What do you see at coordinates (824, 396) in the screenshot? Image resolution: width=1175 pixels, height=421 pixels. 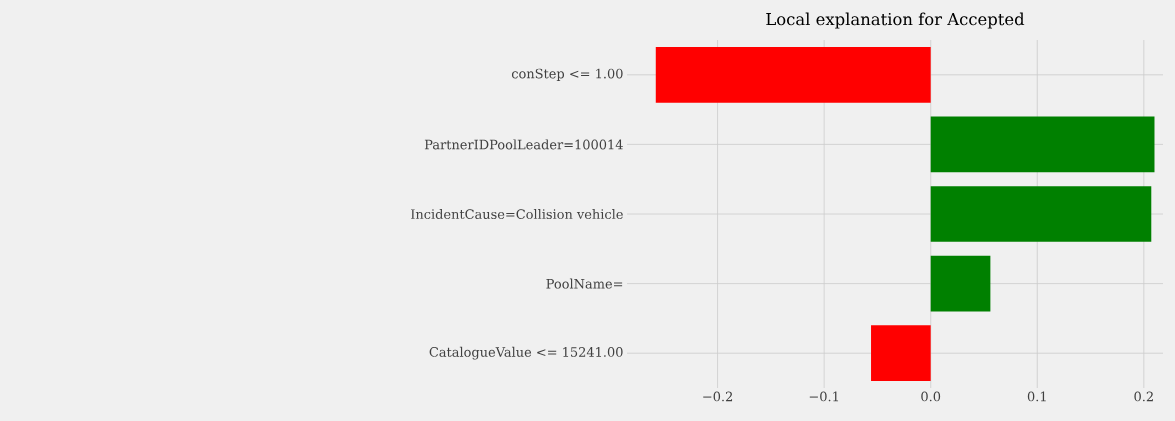 I see `x-tick-label: −0.1` at bounding box center [824, 396].